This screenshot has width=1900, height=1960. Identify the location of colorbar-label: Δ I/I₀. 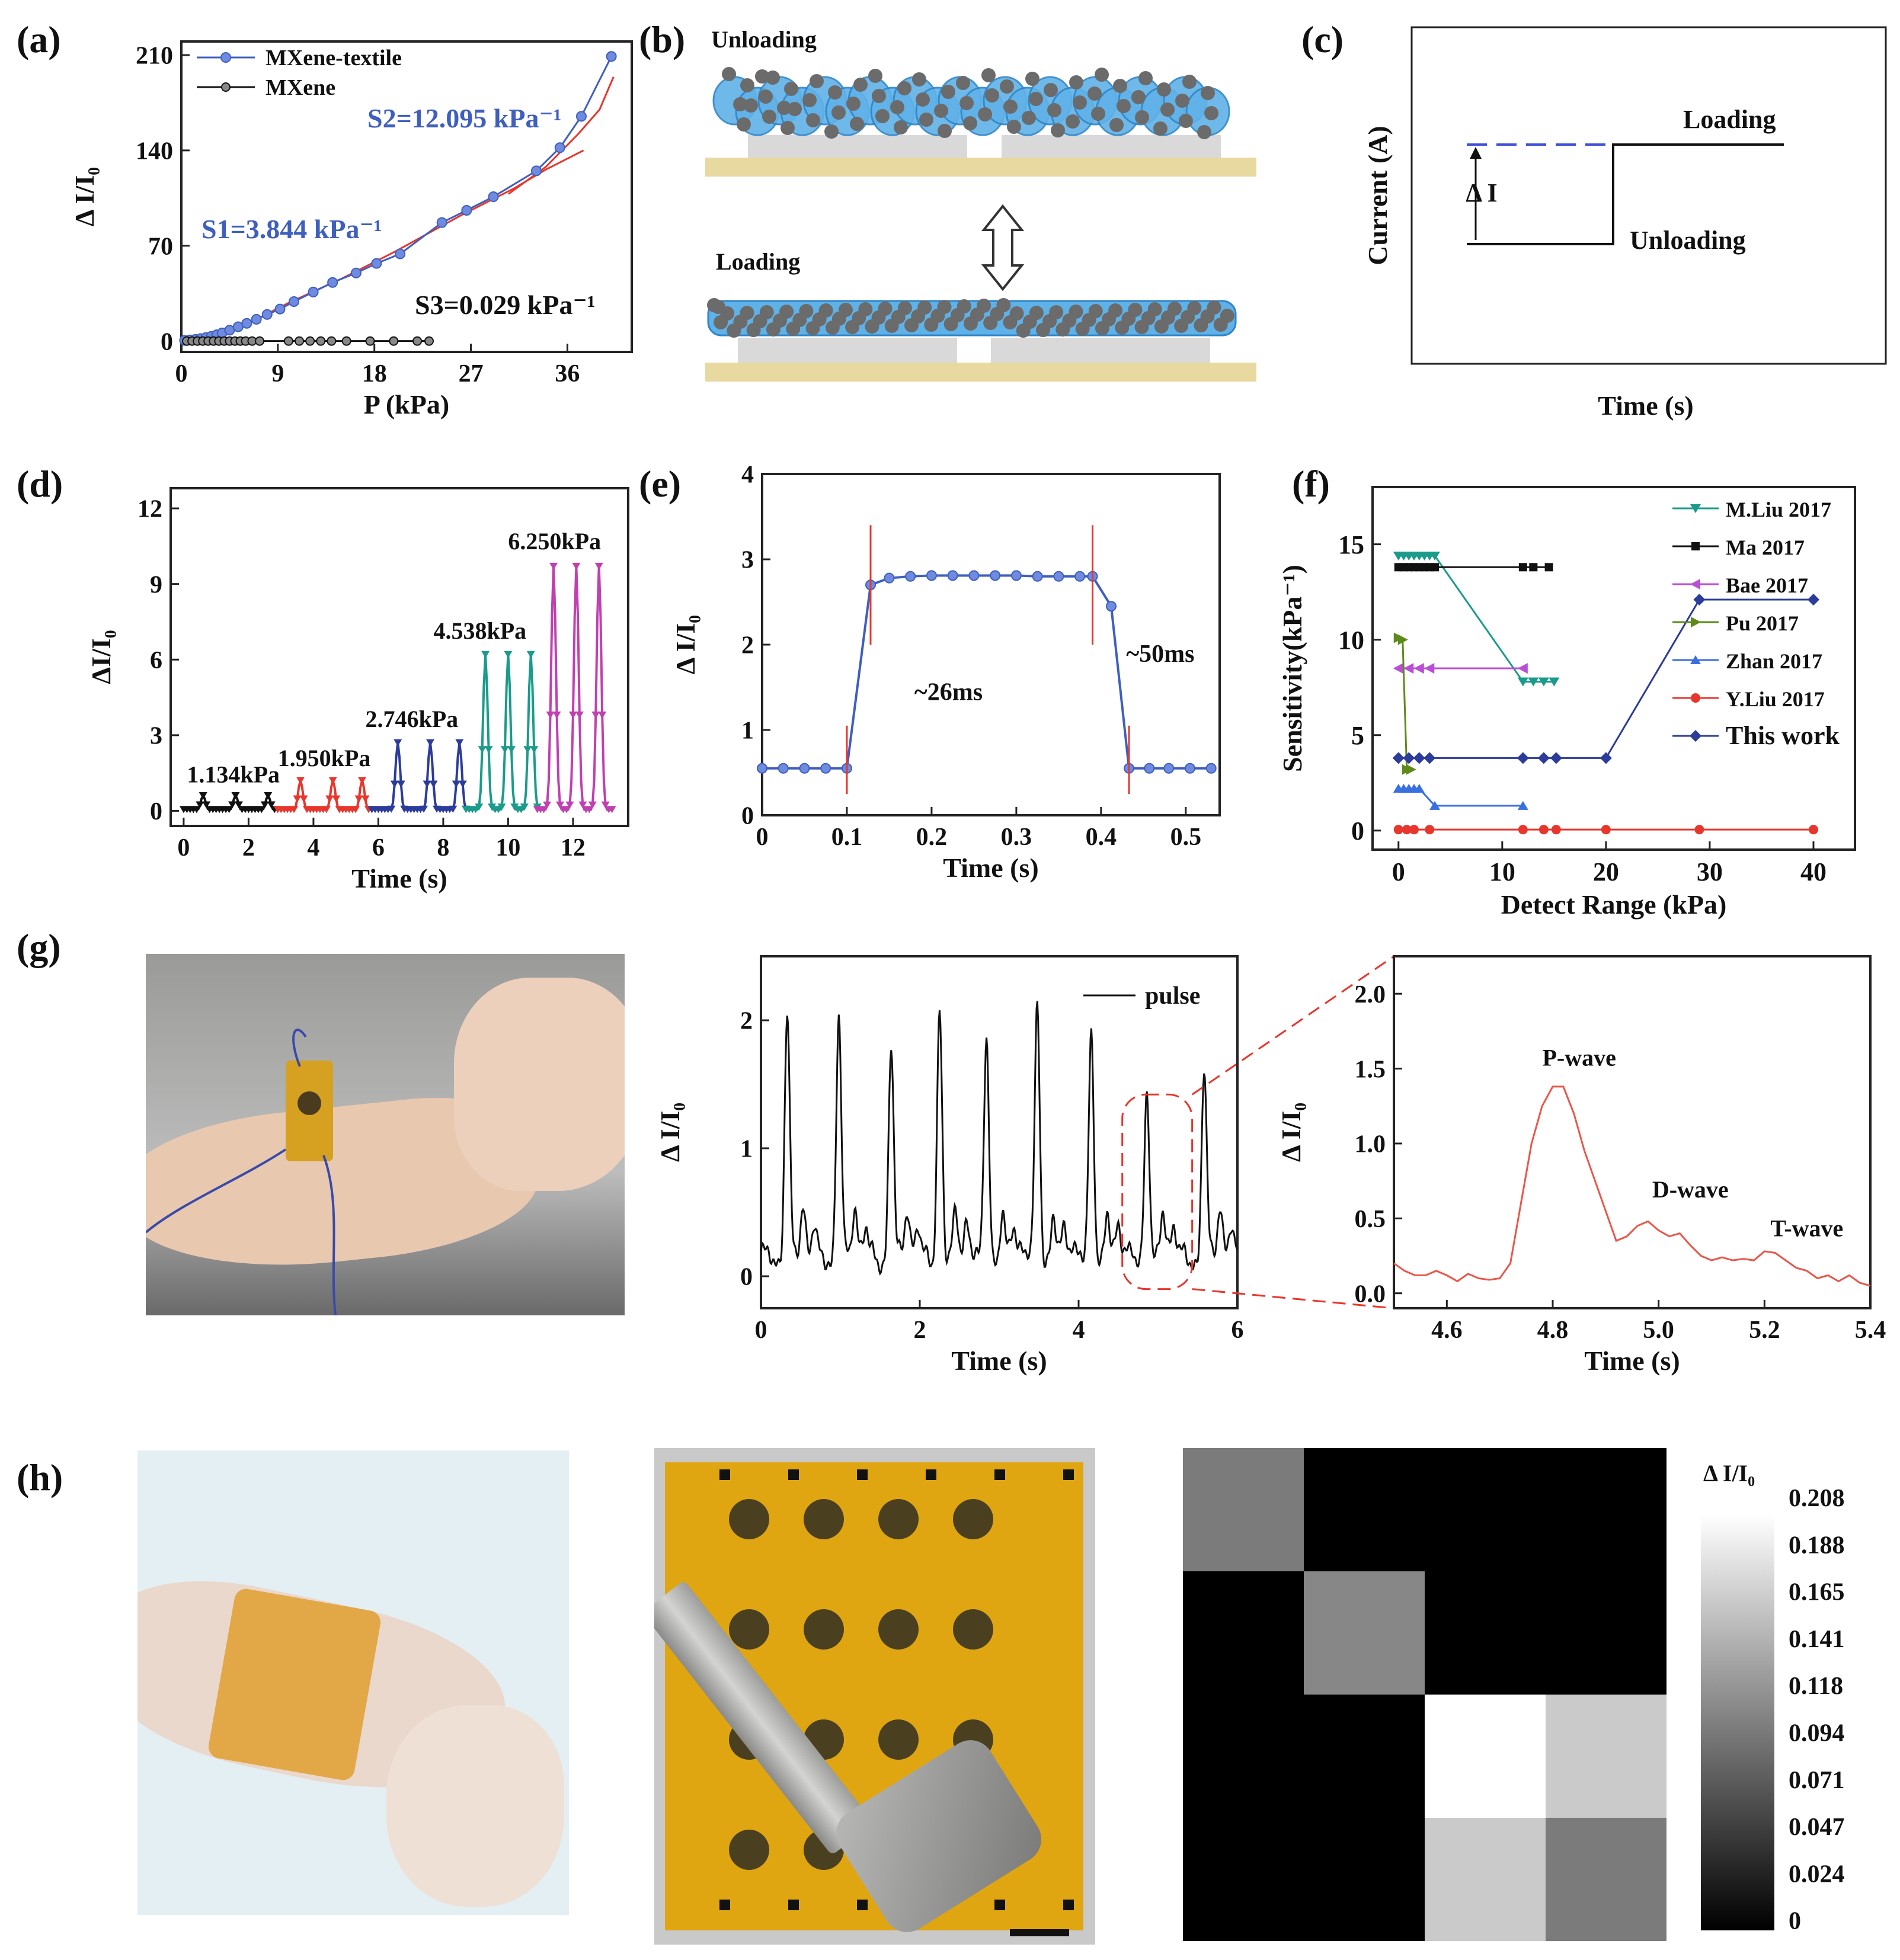
(1729, 1473).